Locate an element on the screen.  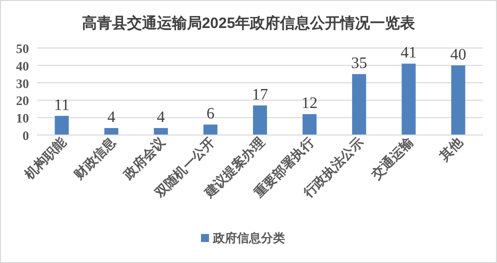
data-label: 17 is located at coordinates (260, 95).